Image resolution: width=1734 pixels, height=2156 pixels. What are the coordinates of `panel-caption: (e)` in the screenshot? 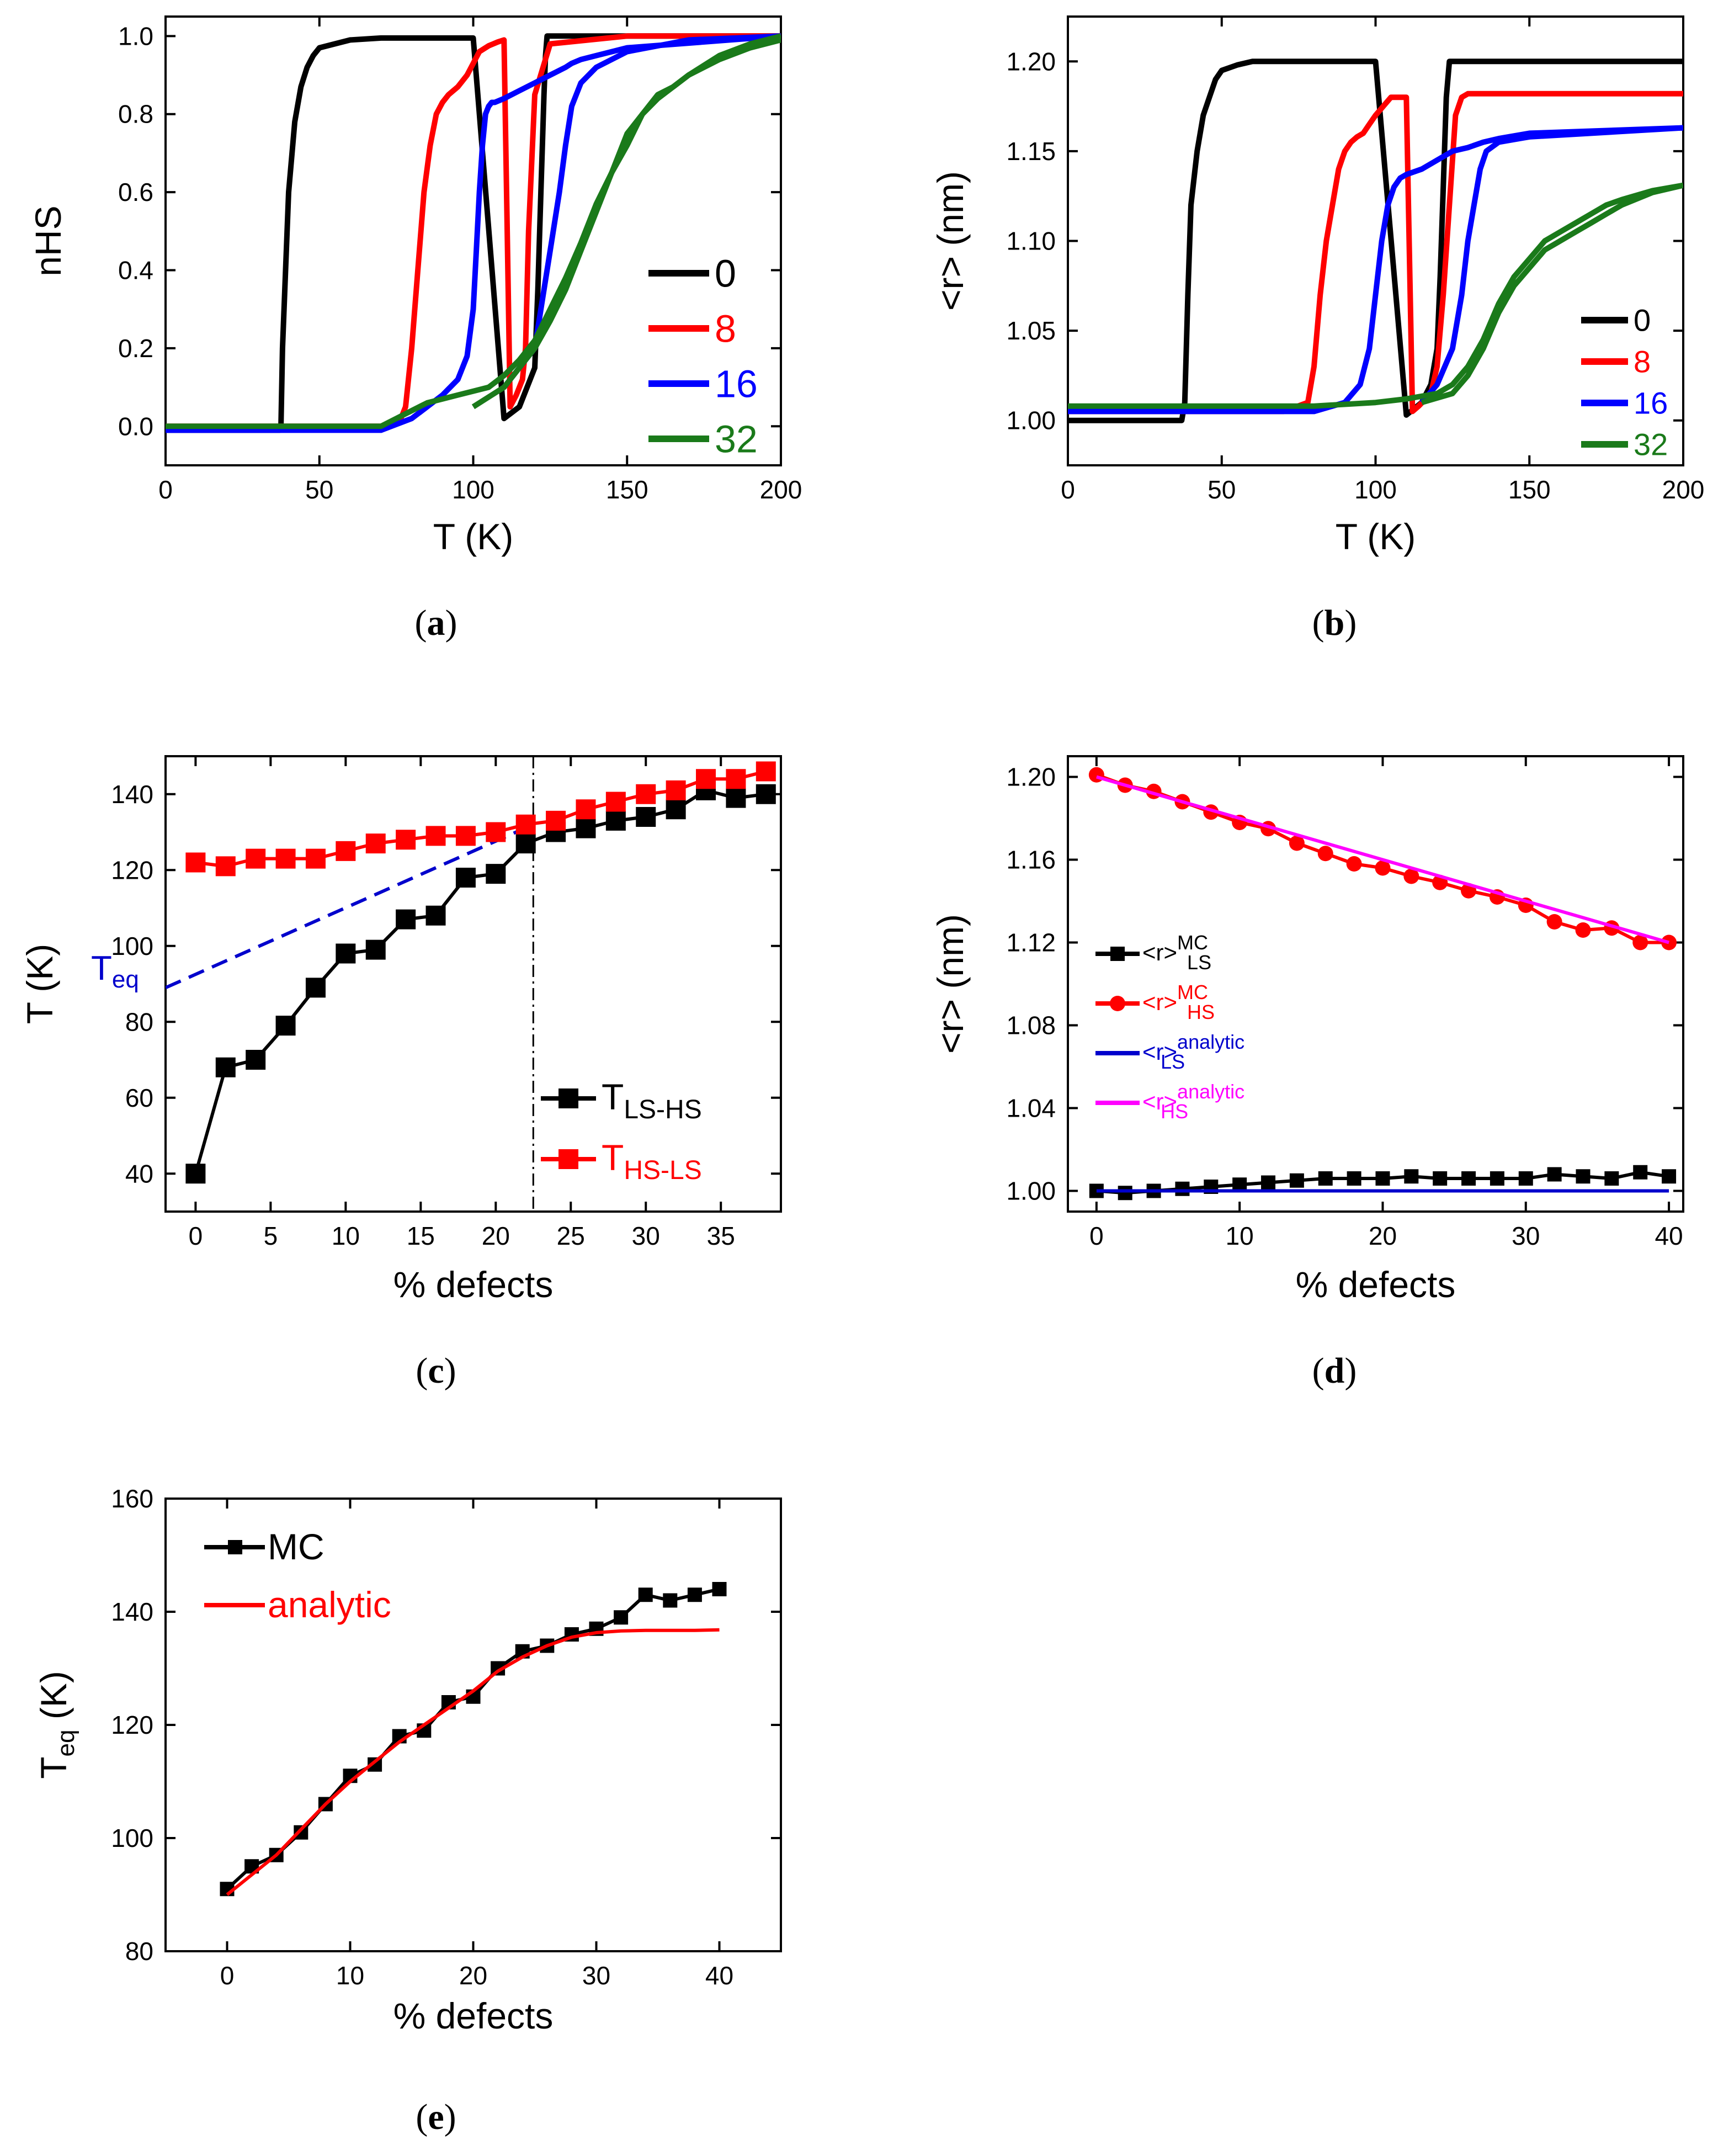 It's located at (436, 2117).